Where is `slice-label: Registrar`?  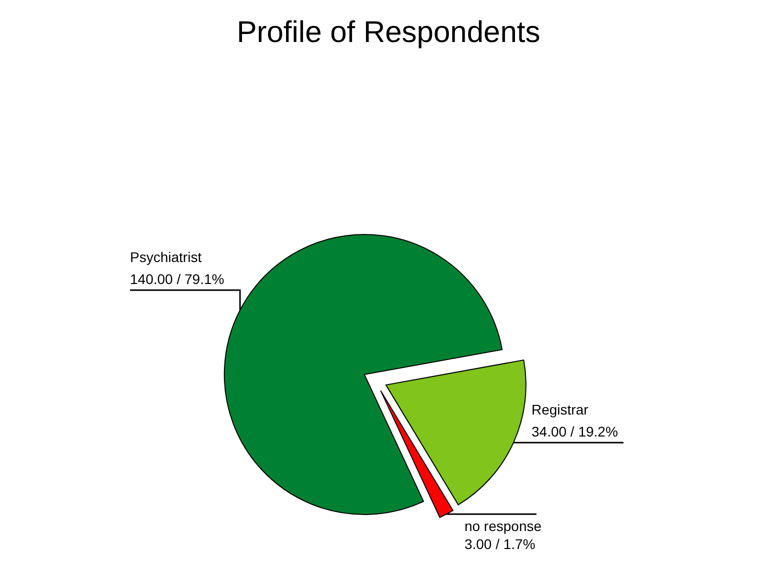 slice-label: Registrar is located at coordinates (560, 410).